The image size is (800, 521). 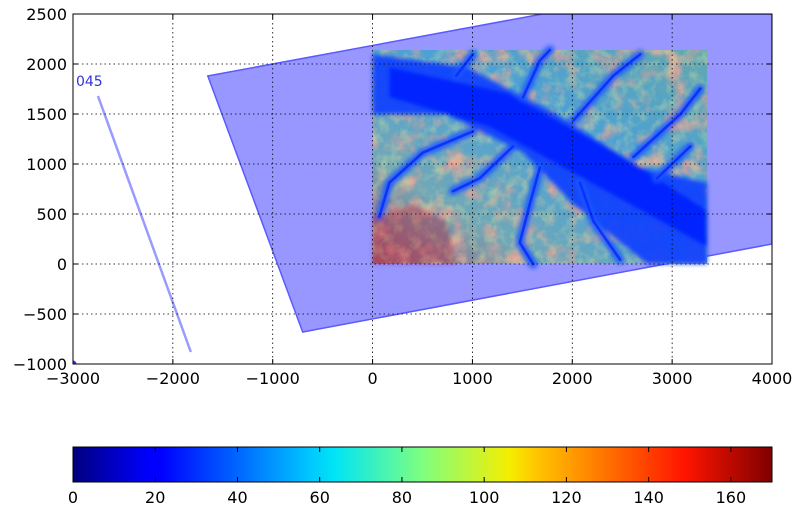 I want to click on track-start-marker, so click(x=75, y=362).